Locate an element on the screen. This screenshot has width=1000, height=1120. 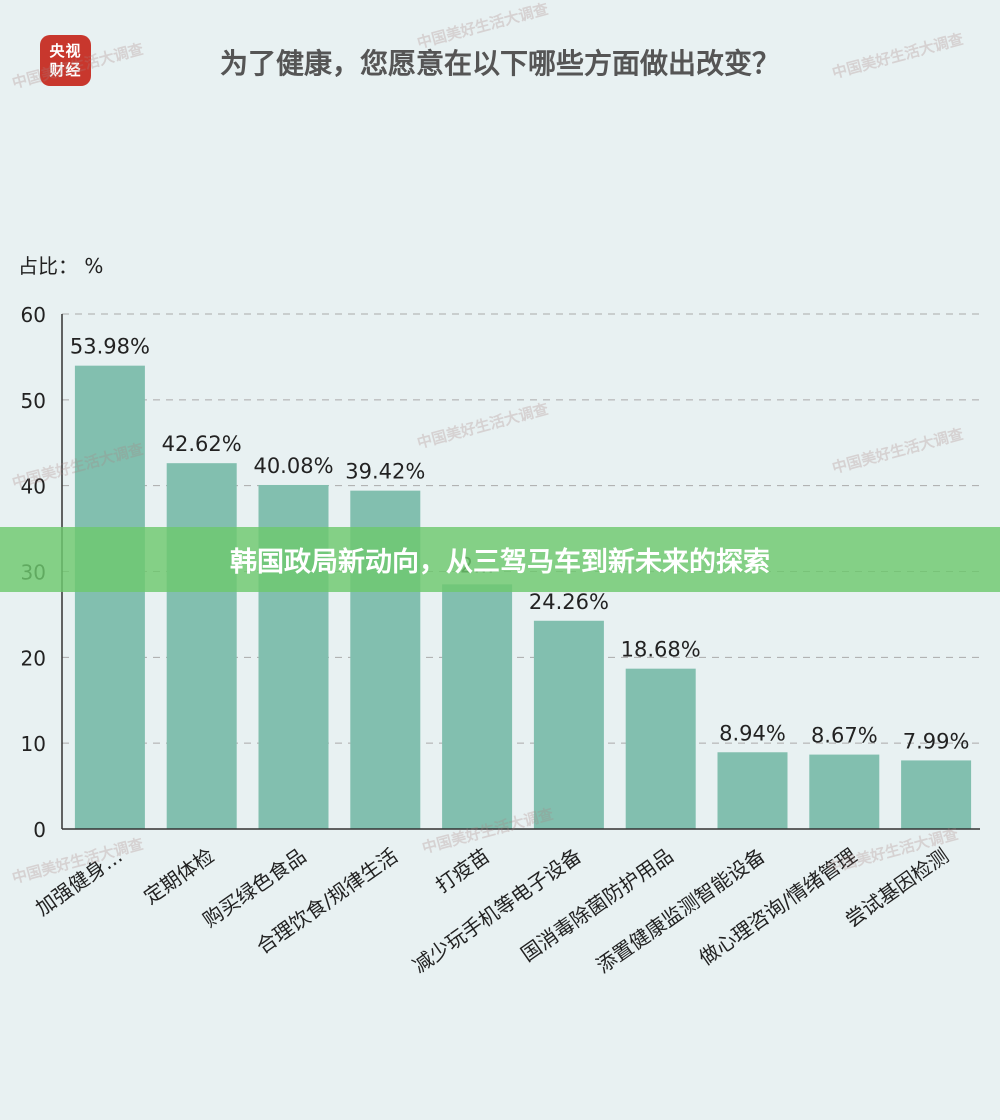
x-tick-label: 国消毒除菌防护用品 is located at coordinates (596, 904).